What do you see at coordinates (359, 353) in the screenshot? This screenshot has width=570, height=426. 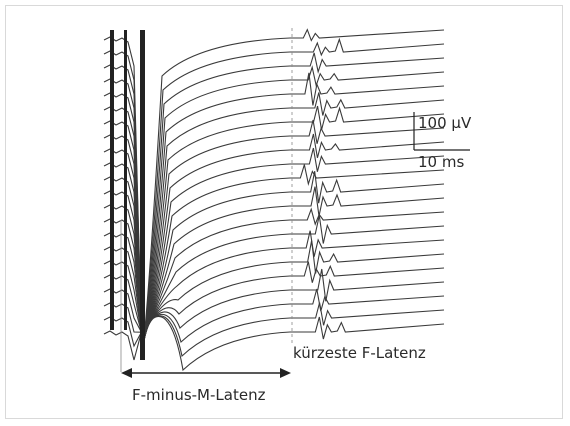 I see `shortest-f-latency-label: kürzeste F-Latenz` at bounding box center [359, 353].